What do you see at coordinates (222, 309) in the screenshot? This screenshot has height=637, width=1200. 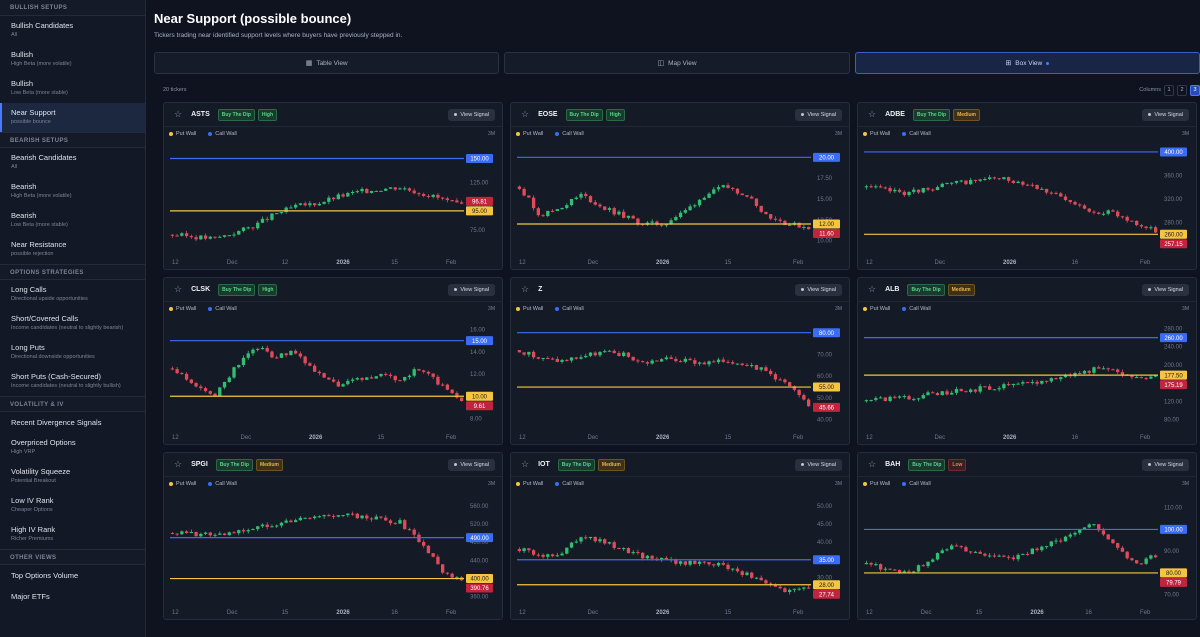 I see `legend-call-wall: Call Wall` at bounding box center [222, 309].